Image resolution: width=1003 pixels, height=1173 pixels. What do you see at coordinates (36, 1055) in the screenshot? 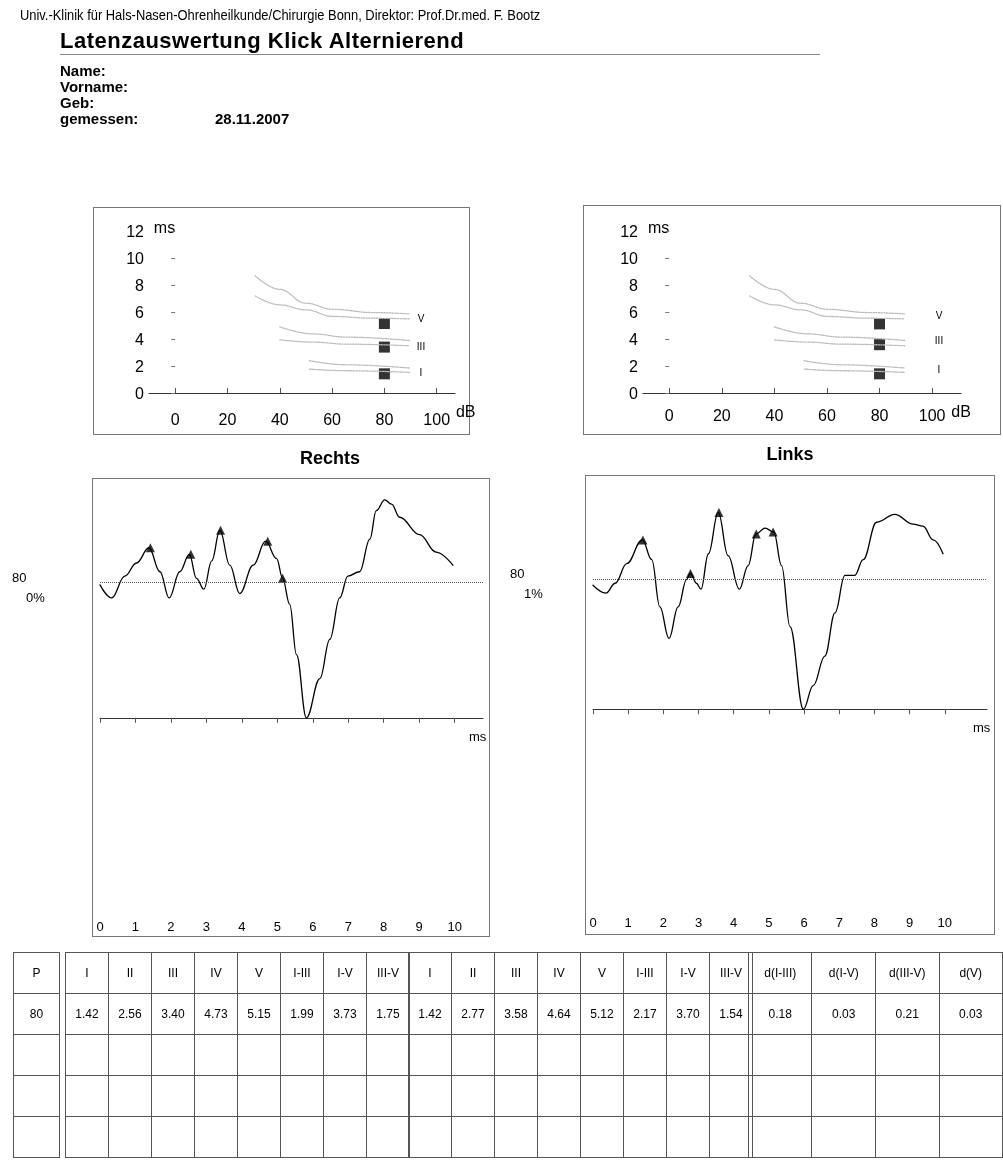
I see `table: P 80` at bounding box center [36, 1055].